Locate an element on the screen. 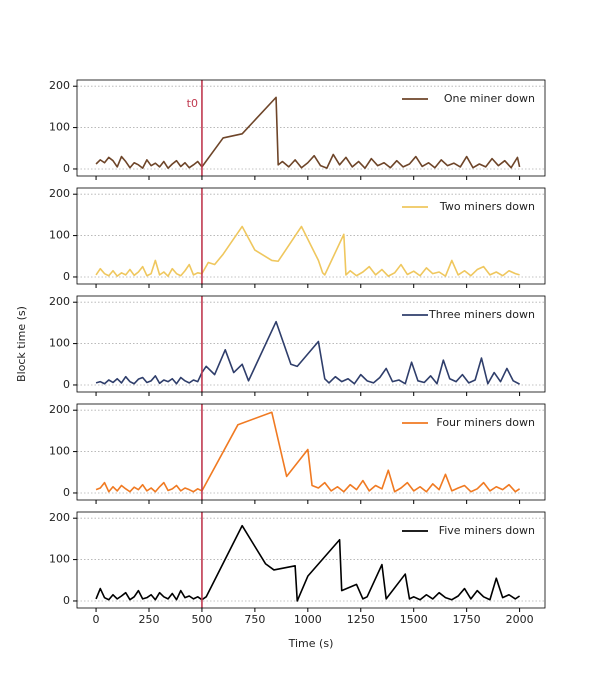  x-tick-label: 750 is located at coordinates (254, 619).